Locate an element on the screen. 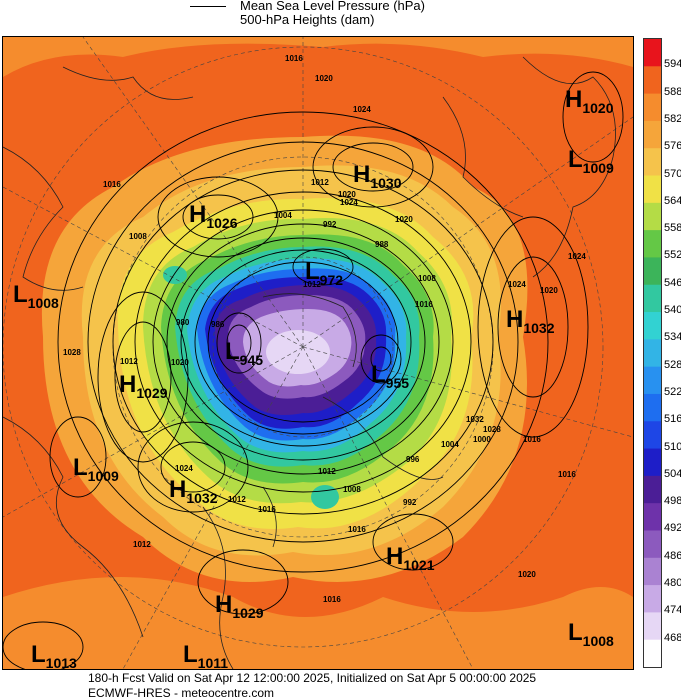 The width and height of the screenshot is (681, 700). colorbar is located at coordinates (652, 353).